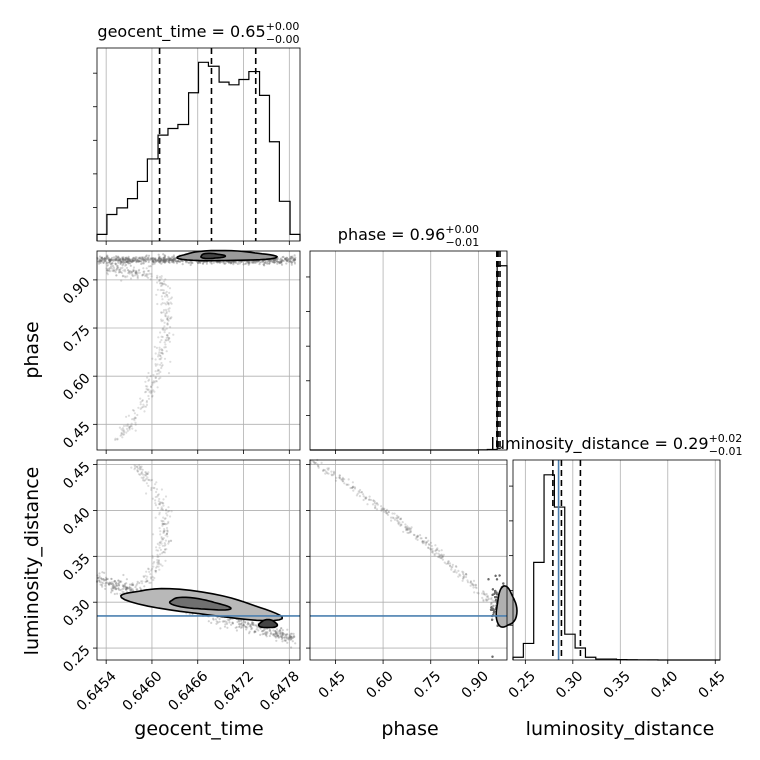 The image size is (760, 760). What do you see at coordinates (32, 349) in the screenshot?
I see `y-axis-label-phase: phase` at bounding box center [32, 349].